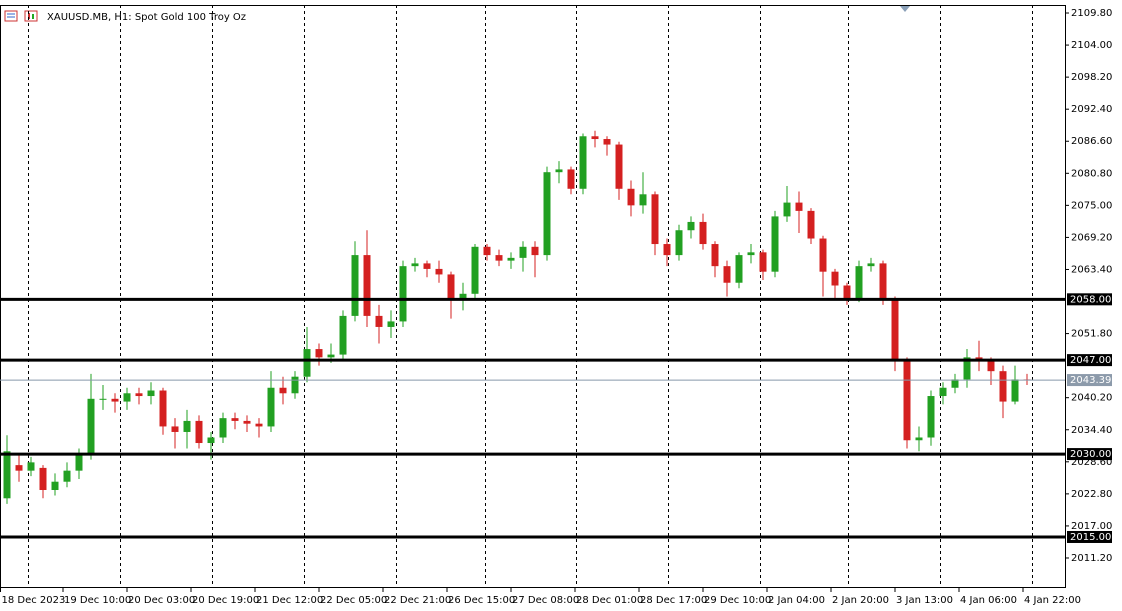  What do you see at coordinates (737, 600) in the screenshot?
I see `x-tick-label: 29 Dec 10:00` at bounding box center [737, 600].